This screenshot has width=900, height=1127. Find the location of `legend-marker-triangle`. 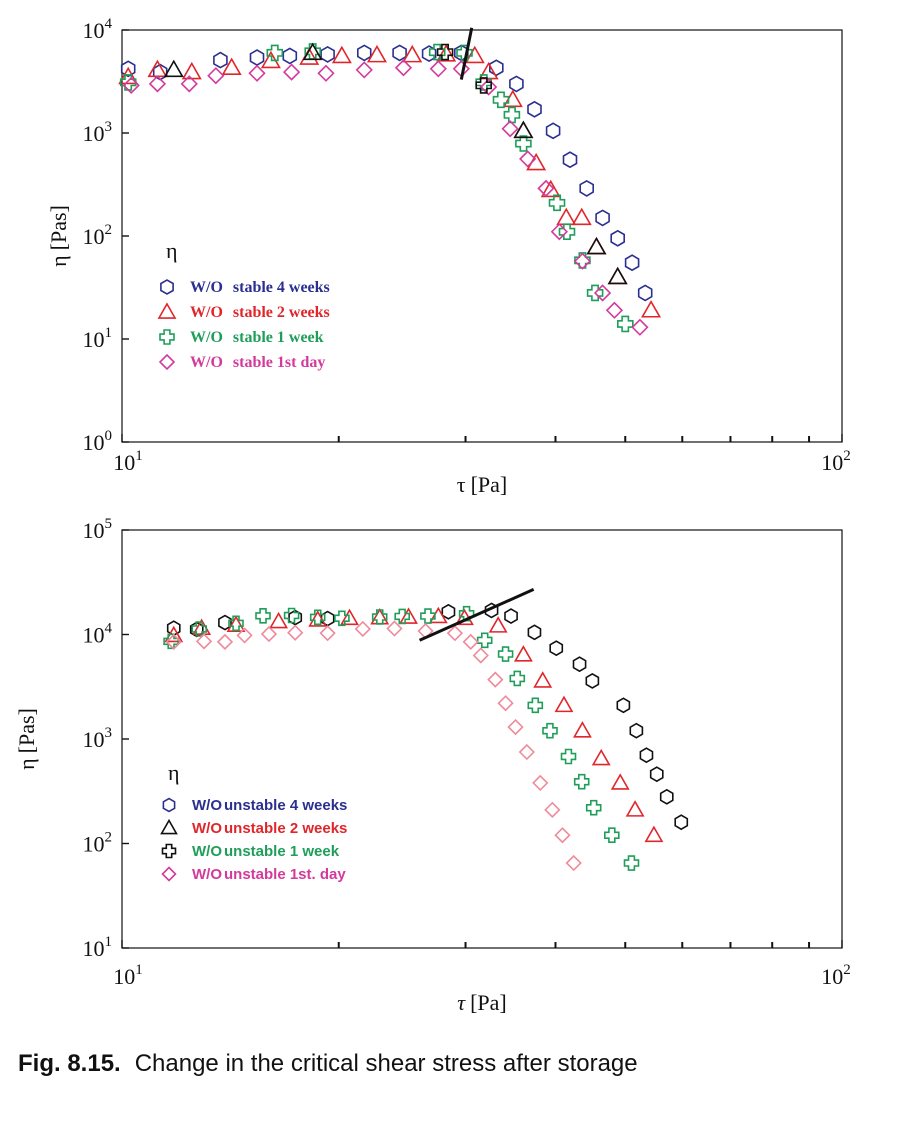

legend-marker-triangle is located at coordinates (169, 826).